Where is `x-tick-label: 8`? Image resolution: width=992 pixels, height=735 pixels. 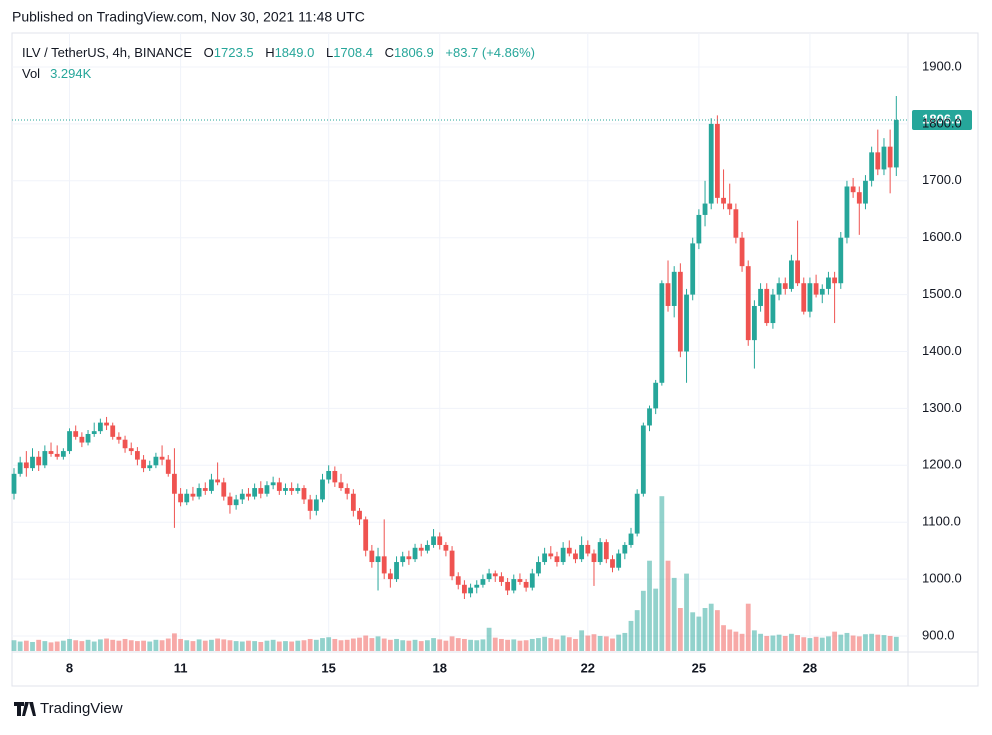 x-tick-label: 8 is located at coordinates (69, 667).